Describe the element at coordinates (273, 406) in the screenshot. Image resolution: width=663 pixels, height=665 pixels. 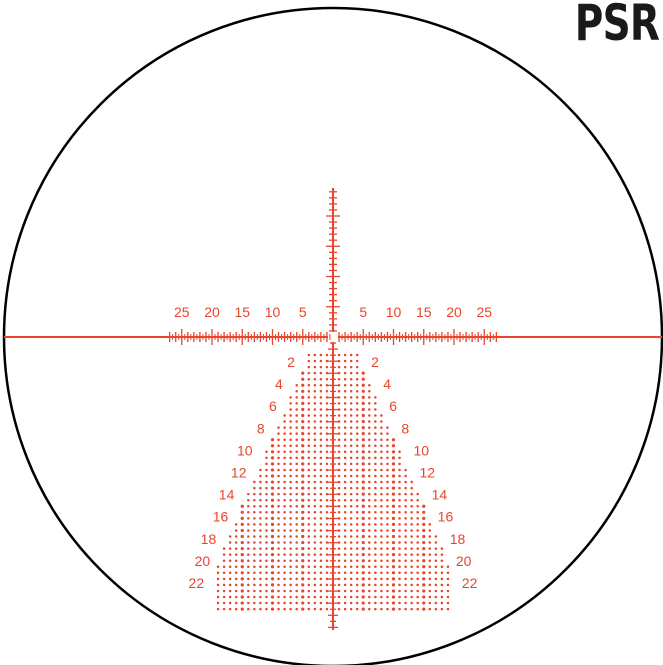
I see `holdover-label-left: 6` at that location.